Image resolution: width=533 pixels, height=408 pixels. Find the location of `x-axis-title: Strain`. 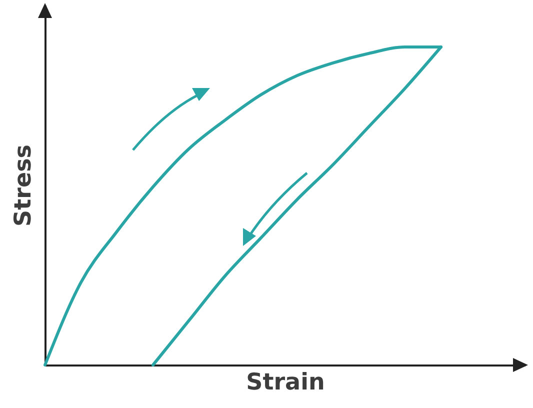

x-axis-title: Strain is located at coordinates (285, 383).